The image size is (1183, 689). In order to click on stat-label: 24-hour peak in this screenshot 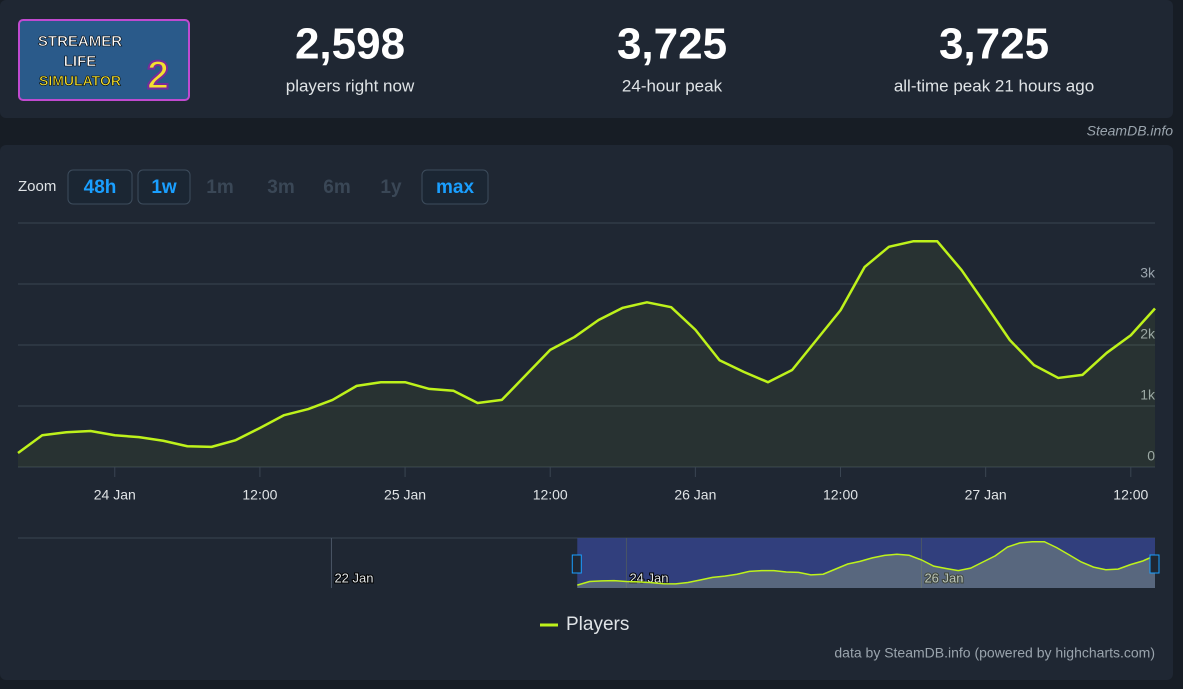, I will do `click(672, 85)`.